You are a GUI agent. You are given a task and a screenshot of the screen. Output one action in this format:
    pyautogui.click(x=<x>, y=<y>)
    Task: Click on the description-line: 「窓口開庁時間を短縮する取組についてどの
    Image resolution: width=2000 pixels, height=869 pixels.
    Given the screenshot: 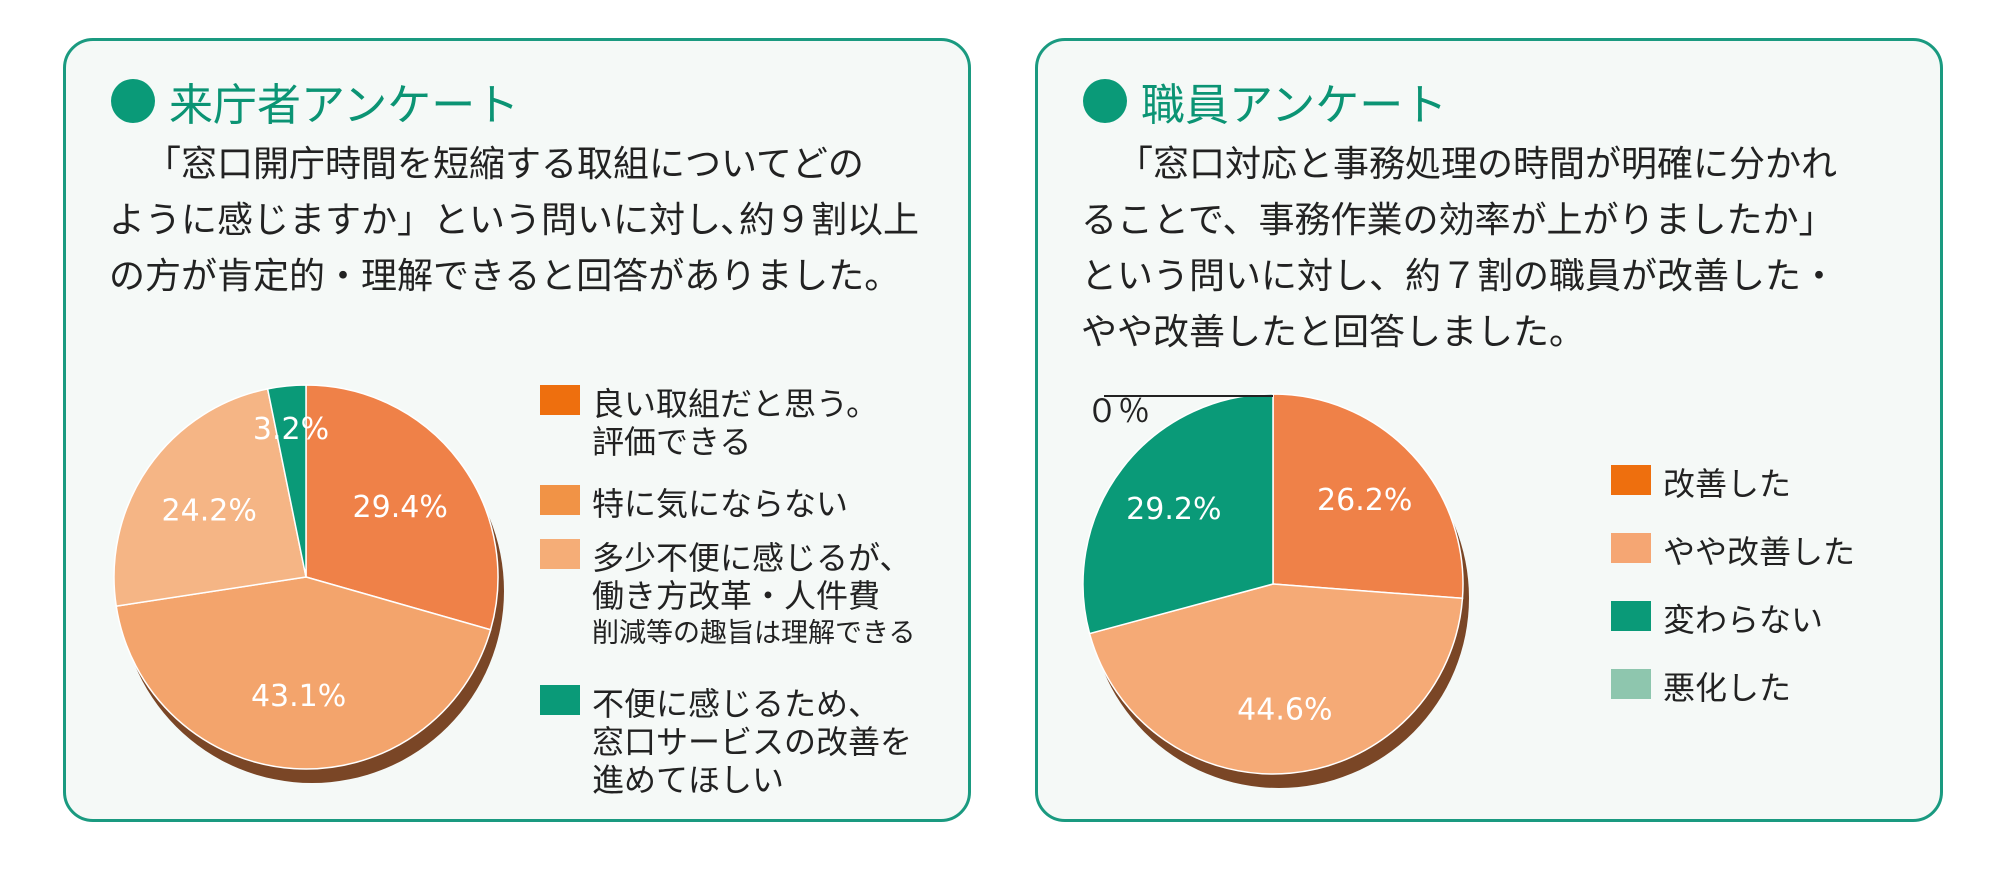 What is the action you would take?
    pyautogui.click(x=504, y=164)
    